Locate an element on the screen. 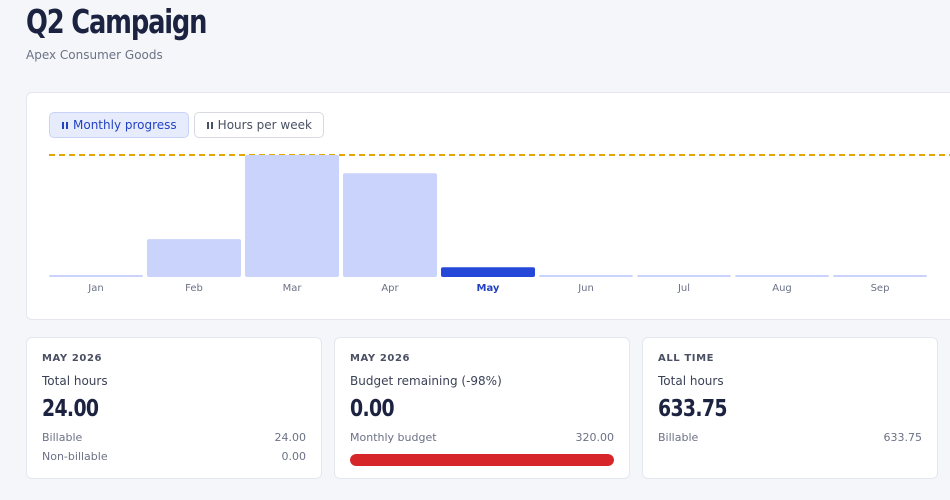 The width and height of the screenshot is (950, 500). tick-label-jun: Jun is located at coordinates (585, 288).